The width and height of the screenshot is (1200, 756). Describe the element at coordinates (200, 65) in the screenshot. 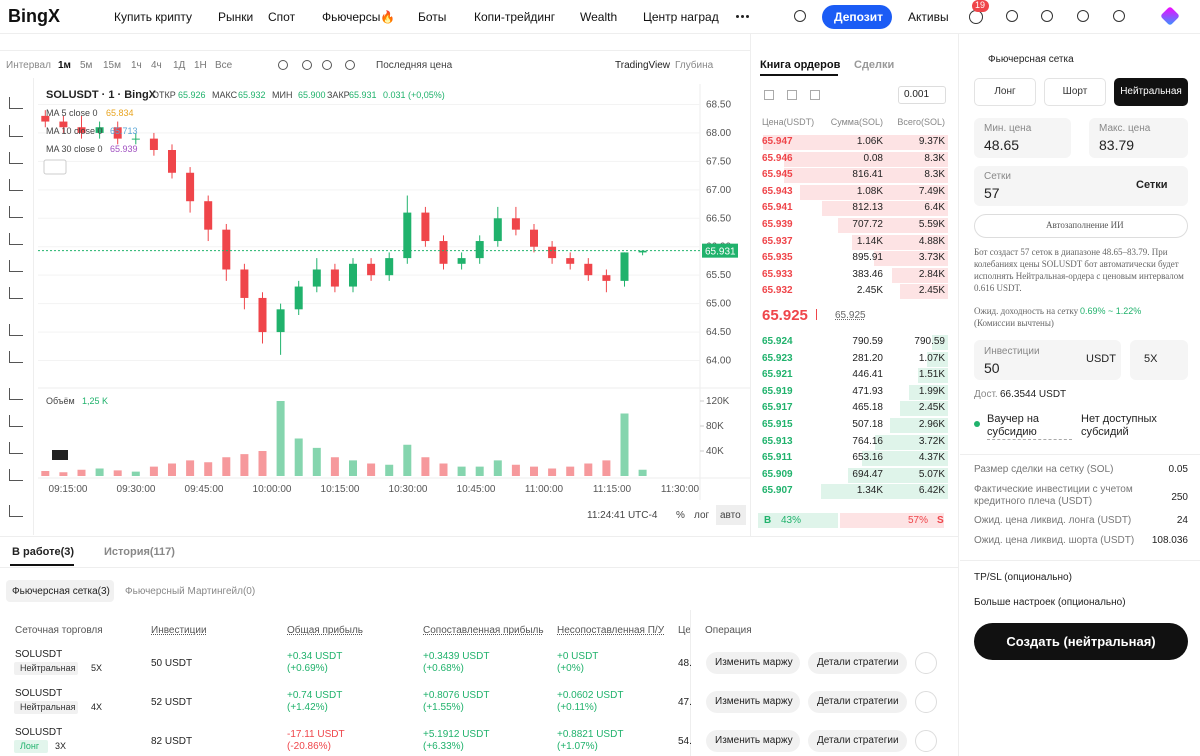

I see `interval-option: 1Н` at that location.